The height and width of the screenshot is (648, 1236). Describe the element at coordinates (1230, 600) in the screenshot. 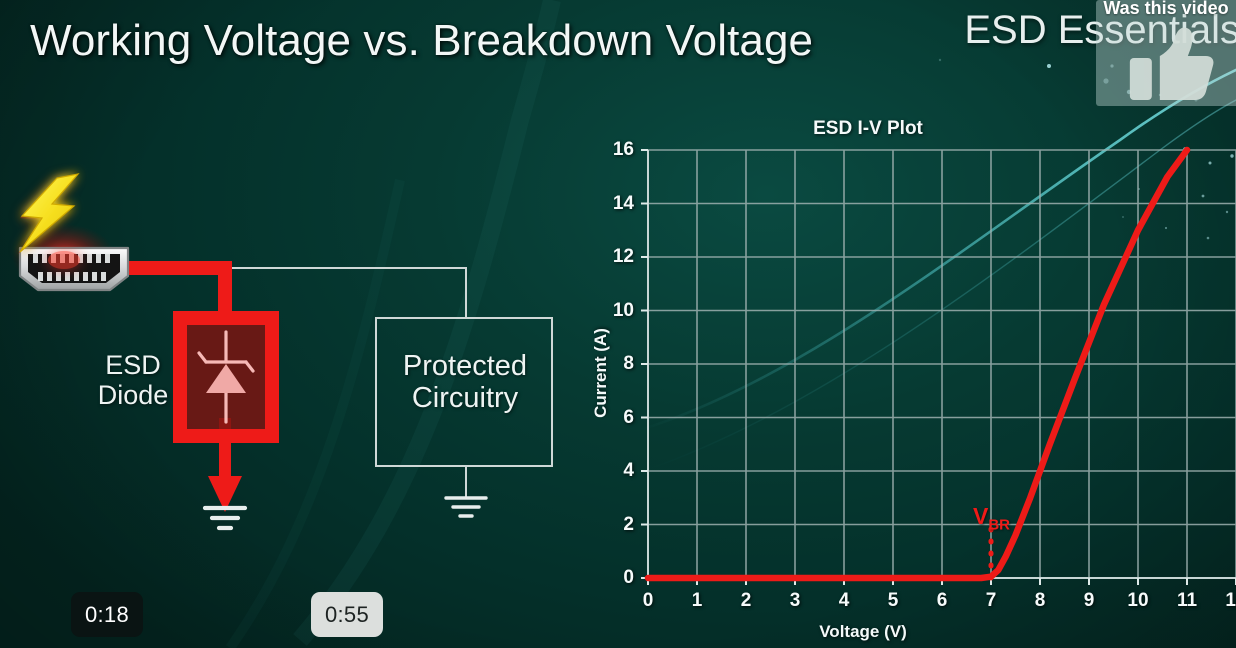

I see `chart-xtick-12: 12` at that location.